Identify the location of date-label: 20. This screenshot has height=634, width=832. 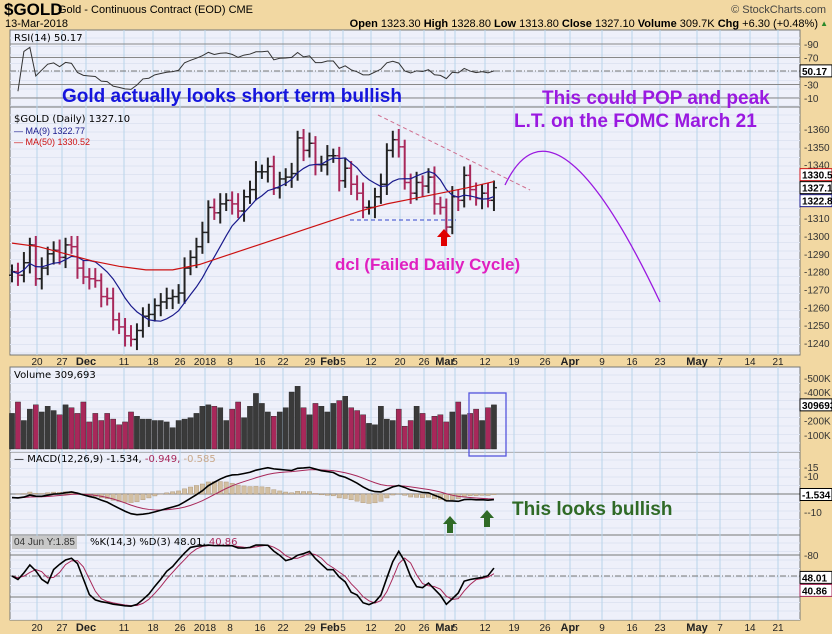
(37, 628).